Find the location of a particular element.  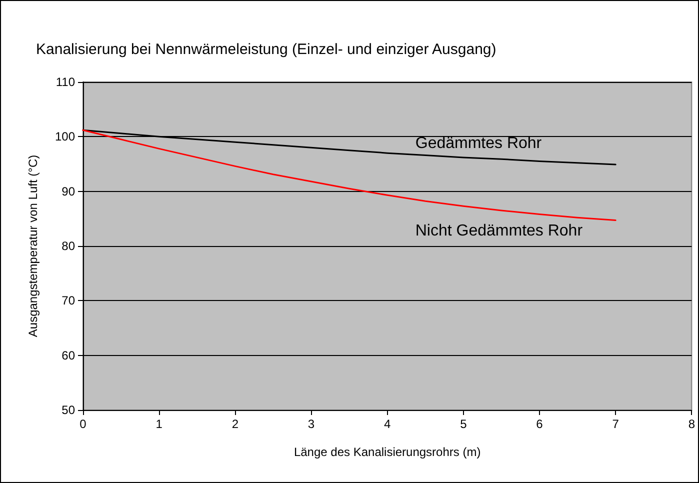

x-tick-label: 3 is located at coordinates (311, 424).